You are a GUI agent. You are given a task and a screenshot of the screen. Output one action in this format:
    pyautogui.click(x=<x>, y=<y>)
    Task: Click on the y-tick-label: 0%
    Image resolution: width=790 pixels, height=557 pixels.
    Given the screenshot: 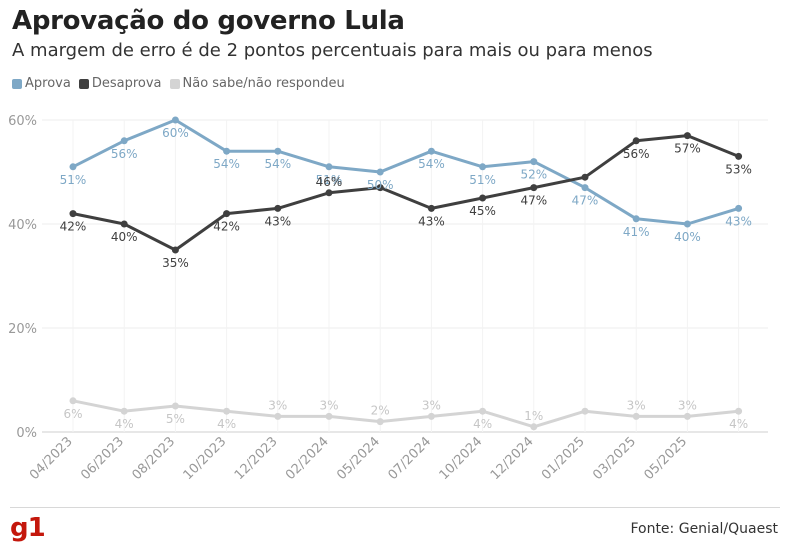 What is the action you would take?
    pyautogui.click(x=26, y=433)
    